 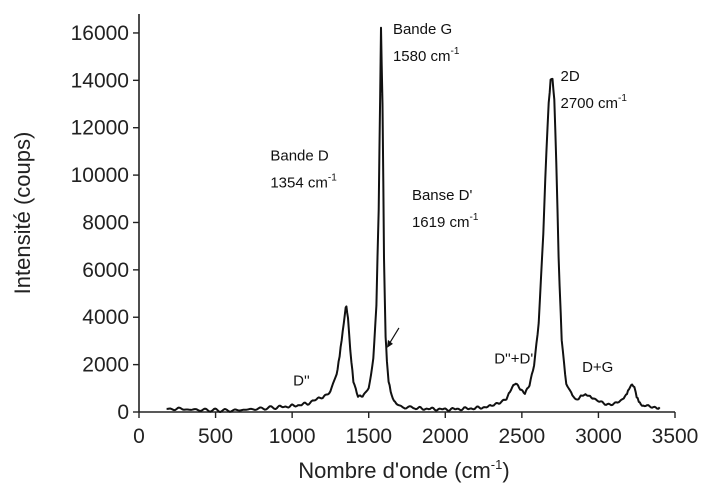 What do you see at coordinates (123, 412) in the screenshot?
I see `y-tick-label: 0` at bounding box center [123, 412].